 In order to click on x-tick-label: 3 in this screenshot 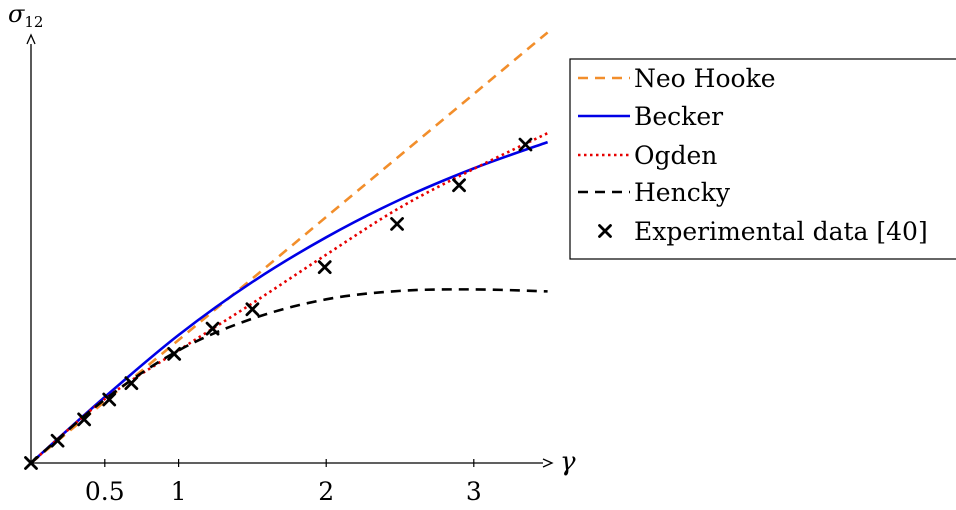, I will do `click(474, 491)`.